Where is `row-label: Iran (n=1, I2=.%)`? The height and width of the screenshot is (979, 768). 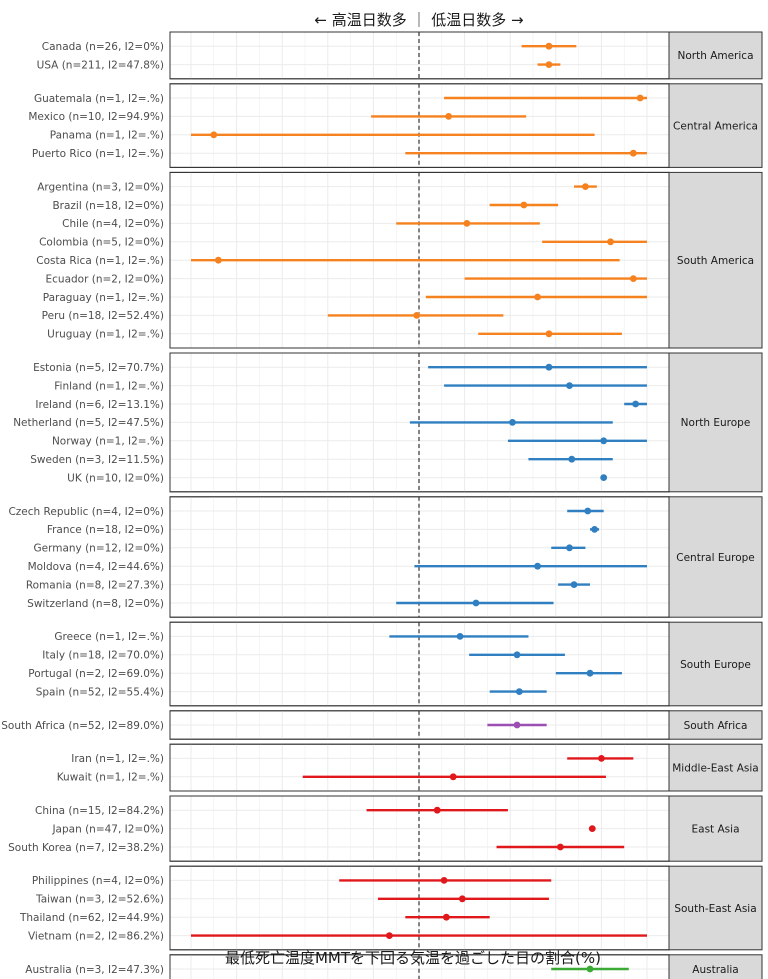
row-label: Iran (n=1, I2=.%) is located at coordinates (117, 759).